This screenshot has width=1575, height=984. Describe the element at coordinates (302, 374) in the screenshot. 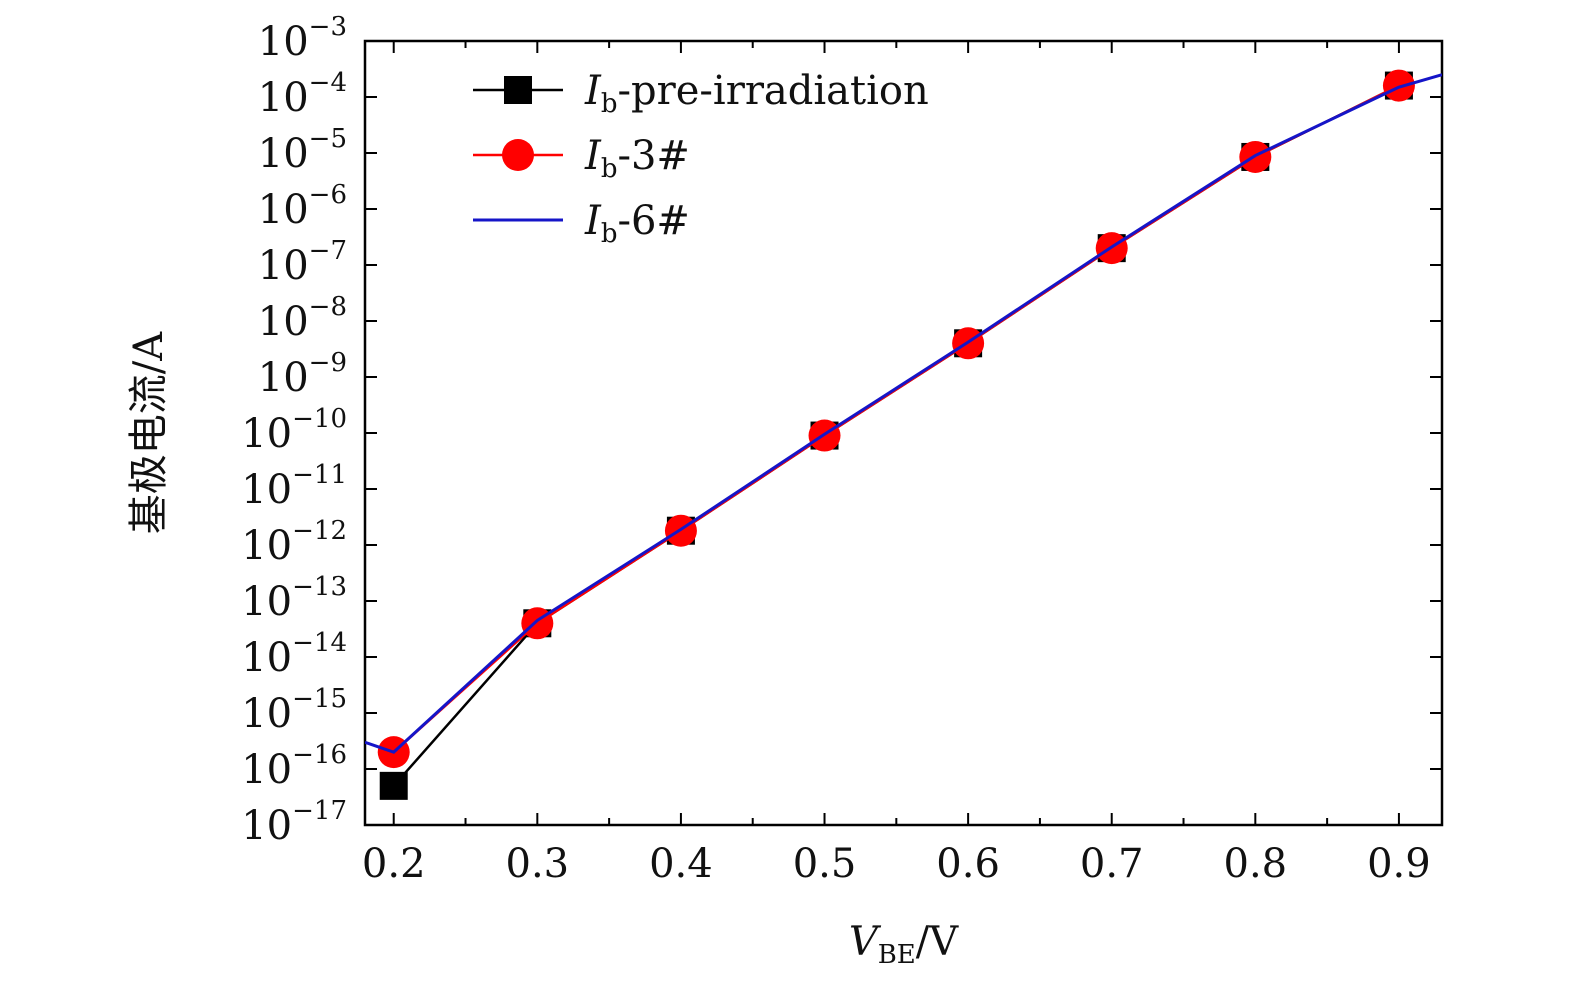

I see `y-tick-label: 10⁻⁹` at that location.